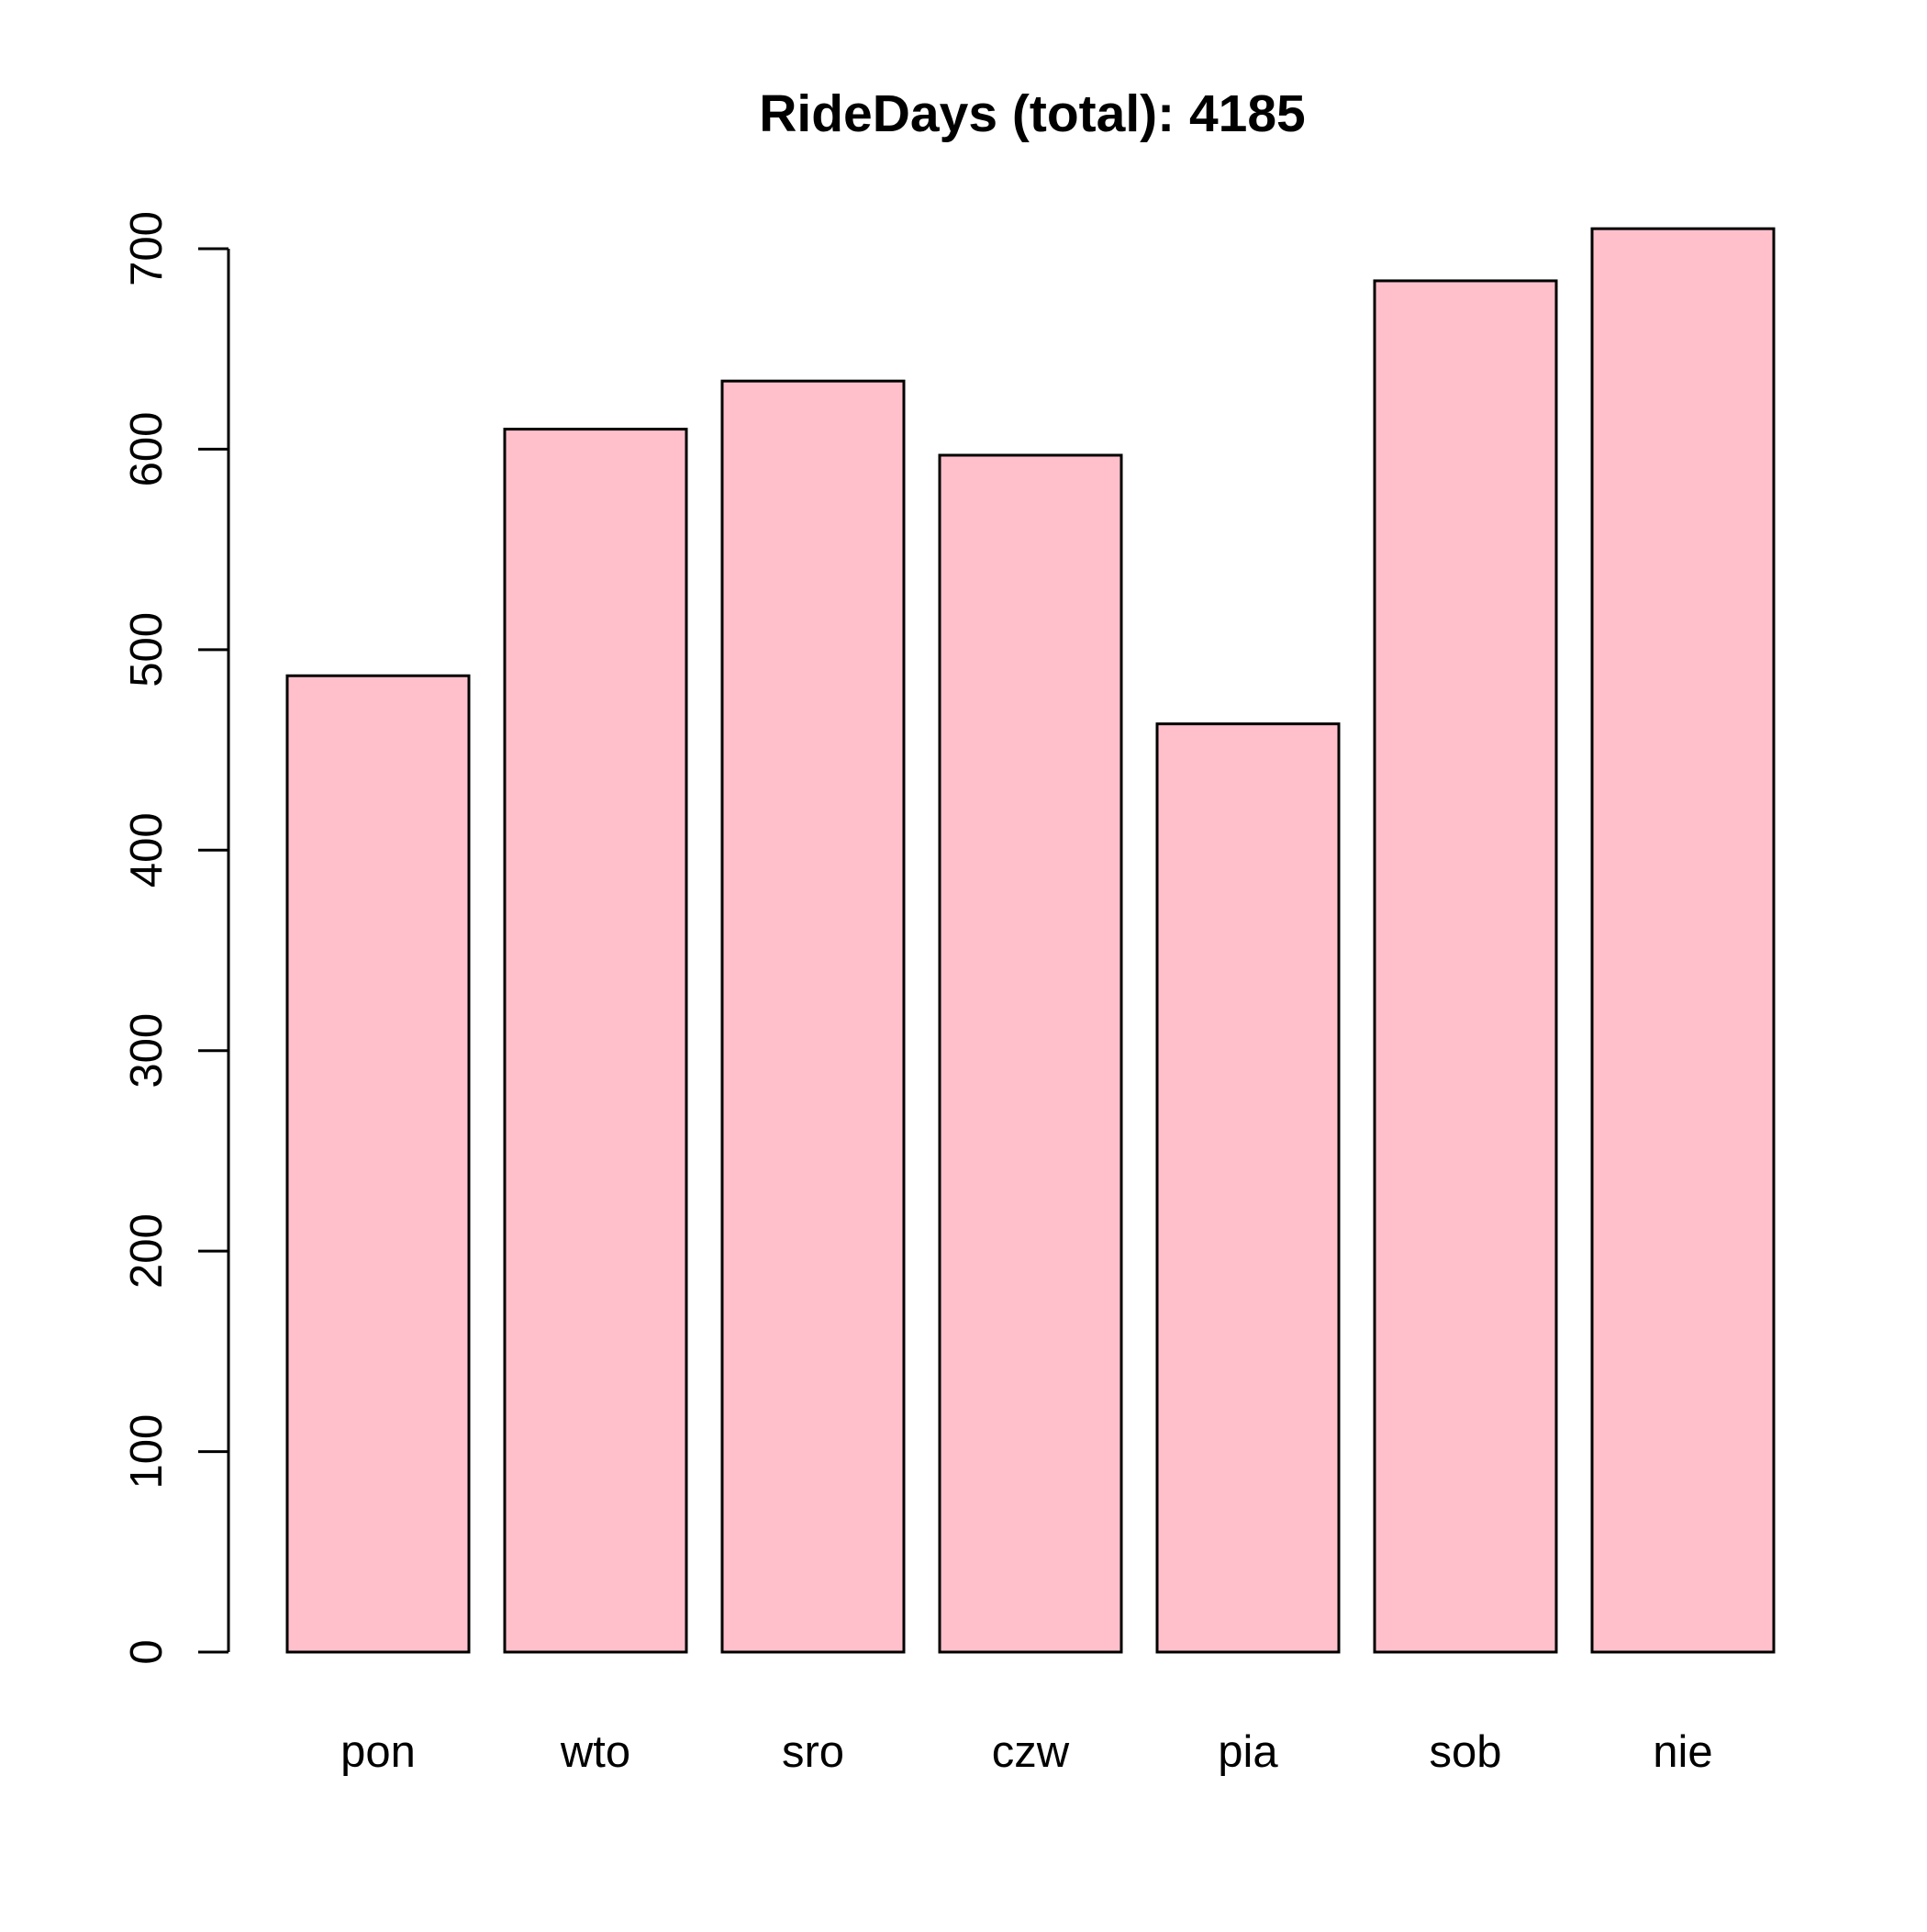 This screenshot has width=1927, height=1932. What do you see at coordinates (1682, 1752) in the screenshot?
I see `x-category-label: nie` at bounding box center [1682, 1752].